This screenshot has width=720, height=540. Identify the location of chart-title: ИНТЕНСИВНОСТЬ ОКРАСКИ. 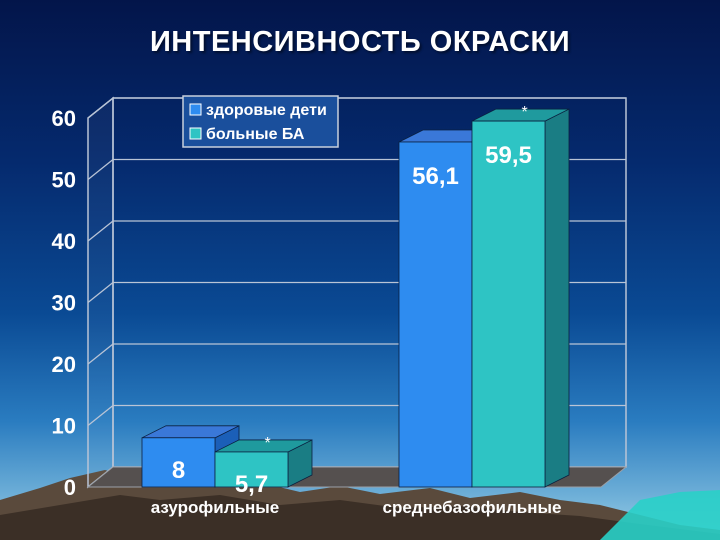
(360, 42).